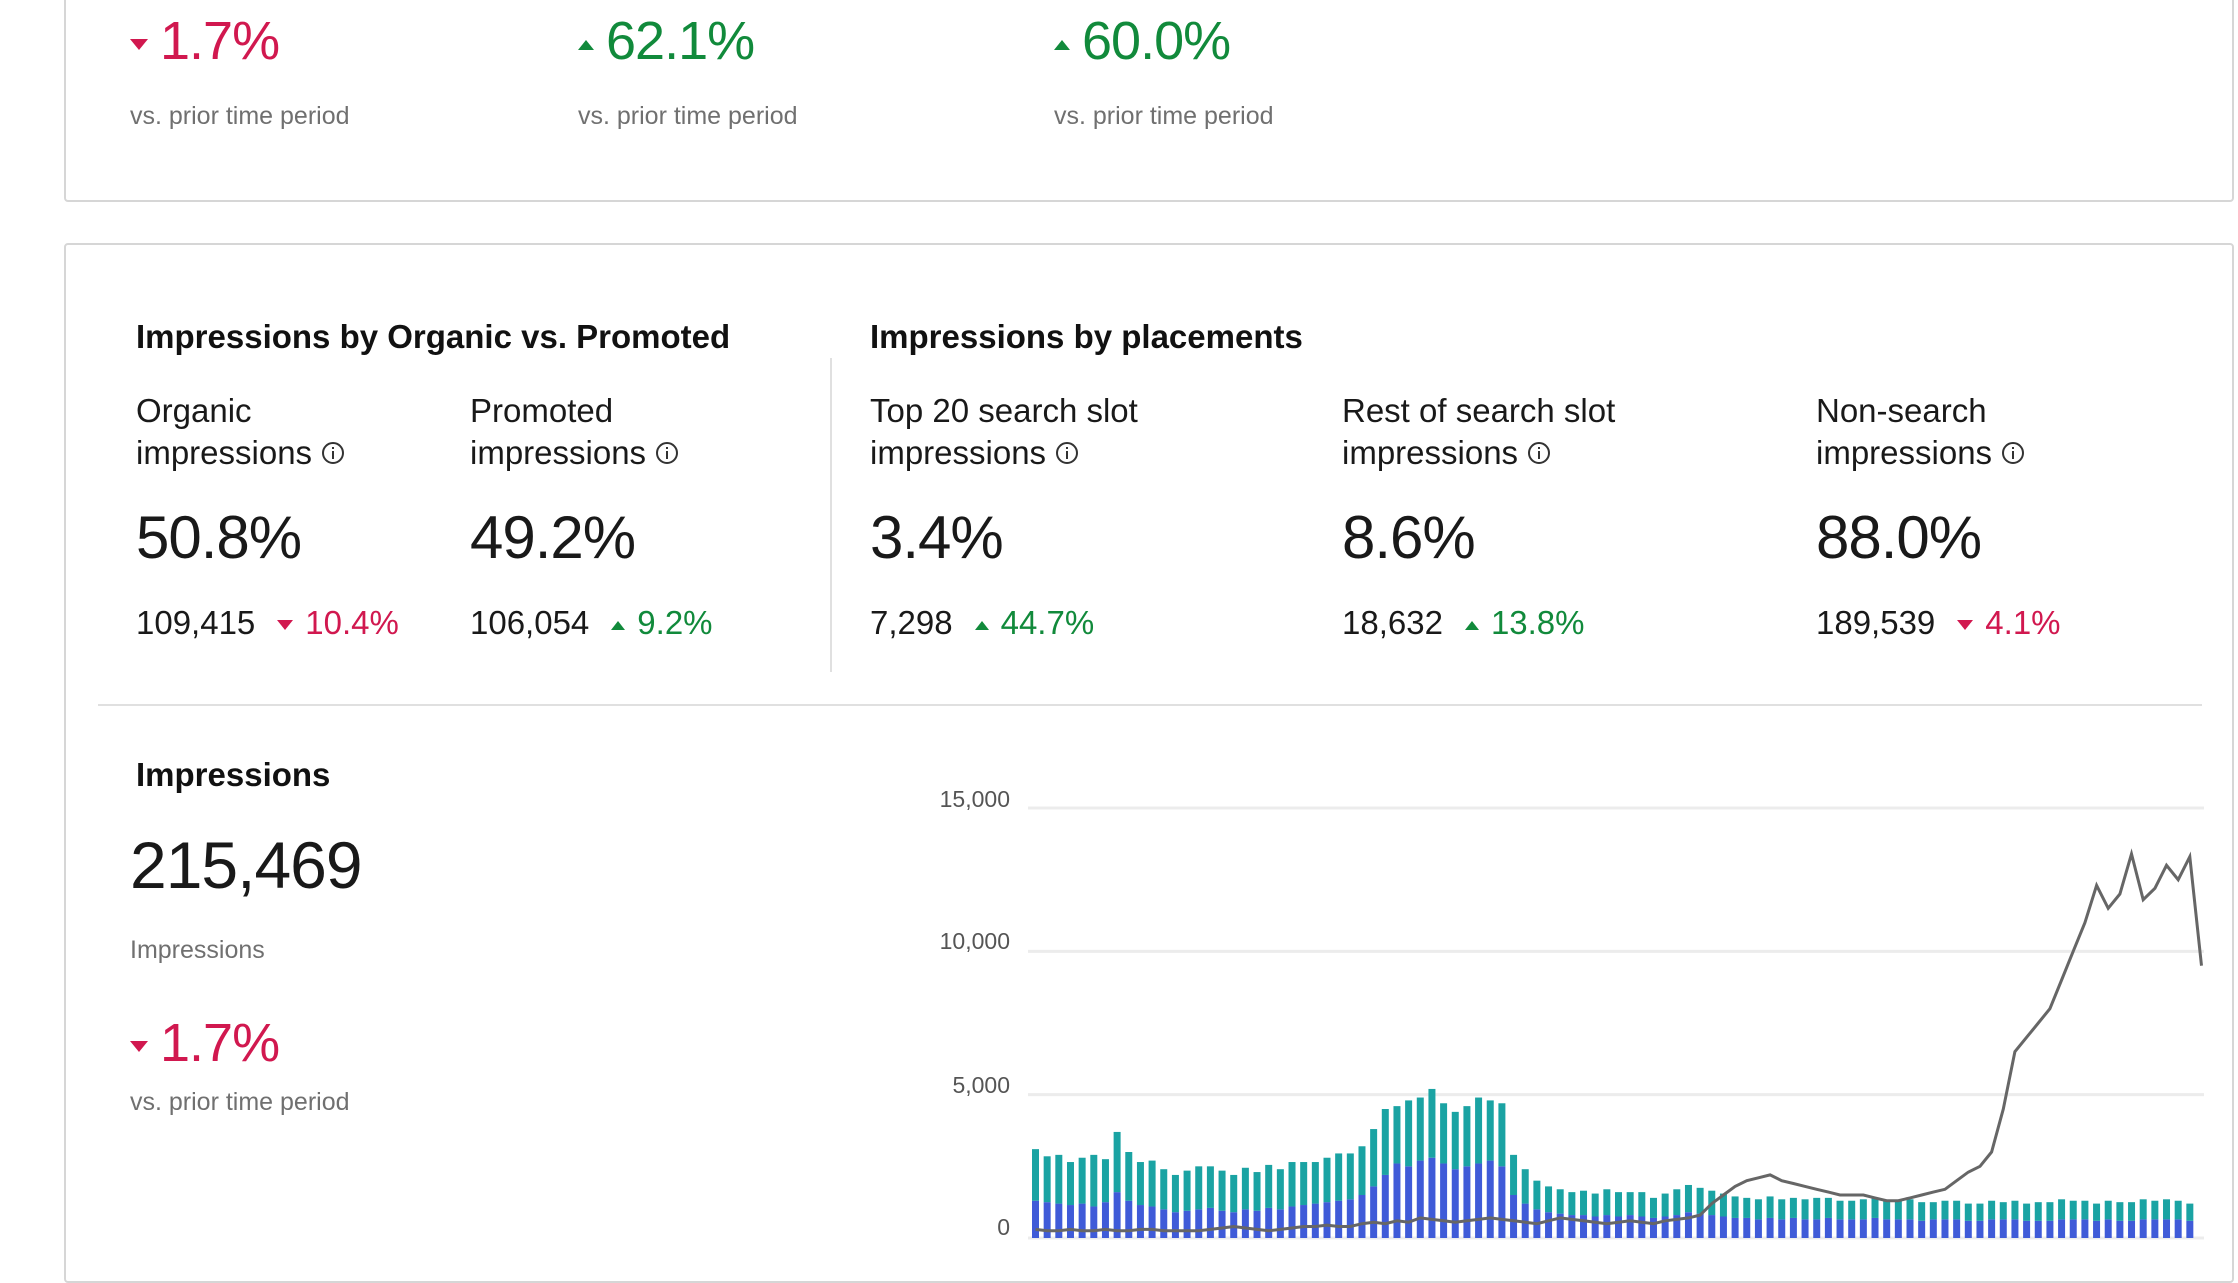 Image resolution: width=2238 pixels, height=1283 pixels. What do you see at coordinates (1409, 537) in the screenshot?
I see `metric-share: 8.6%` at bounding box center [1409, 537].